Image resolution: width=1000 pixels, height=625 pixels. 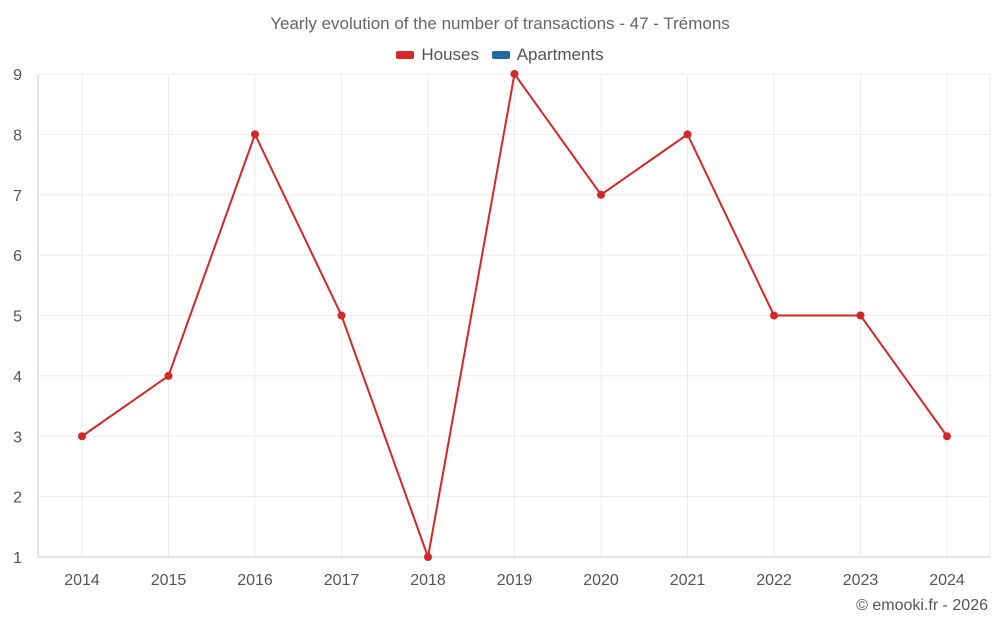 I want to click on x-tick-label-2022: 2022, so click(x=774, y=580).